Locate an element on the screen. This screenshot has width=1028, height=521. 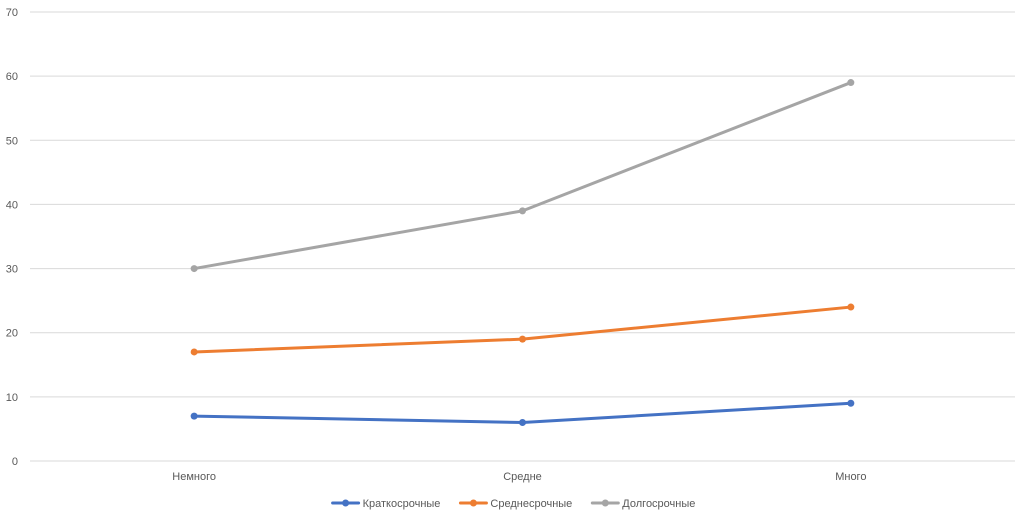
y-tick-label: 40 is located at coordinates (12, 205).